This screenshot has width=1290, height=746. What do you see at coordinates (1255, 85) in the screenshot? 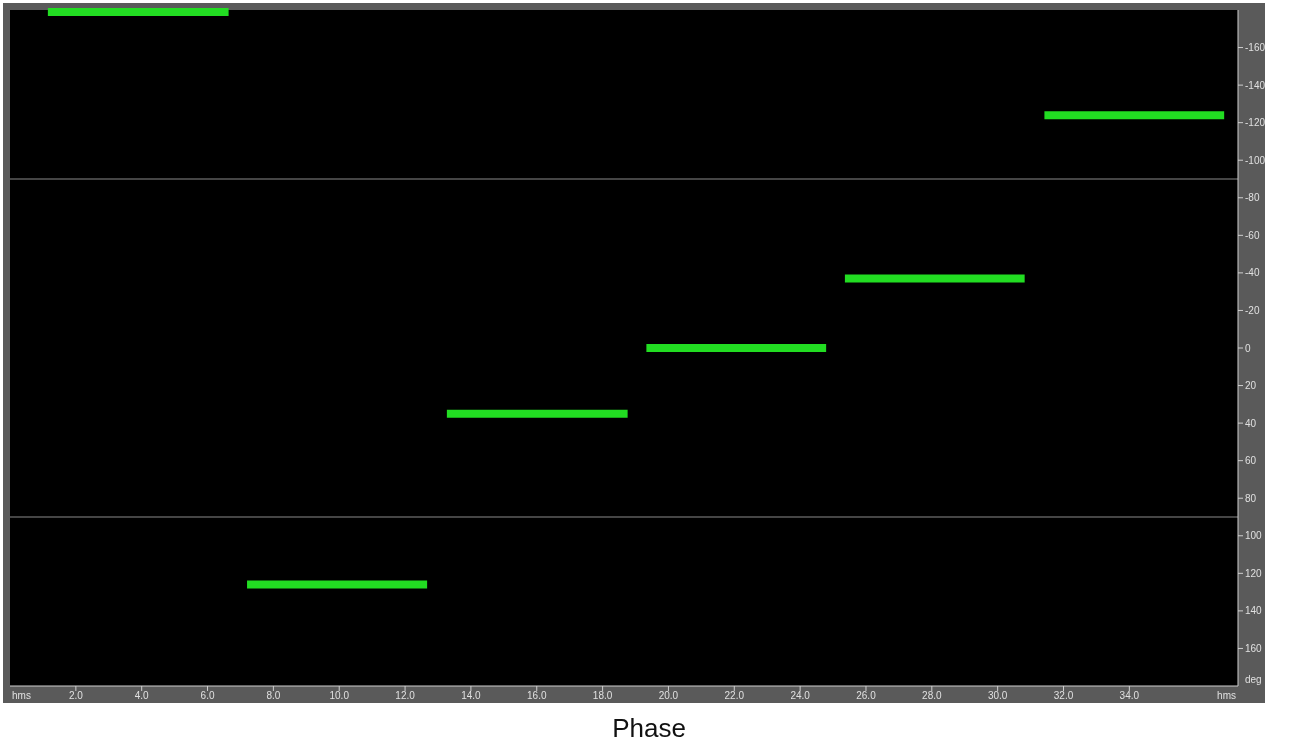
I see `y-tick-label: -140` at bounding box center [1255, 85].